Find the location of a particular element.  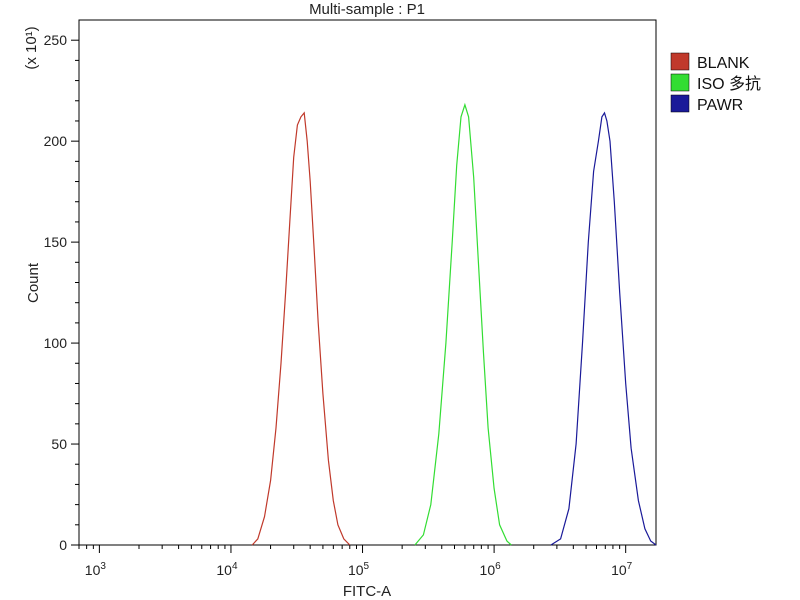

y-tick-label: 150 is located at coordinates (56, 242).